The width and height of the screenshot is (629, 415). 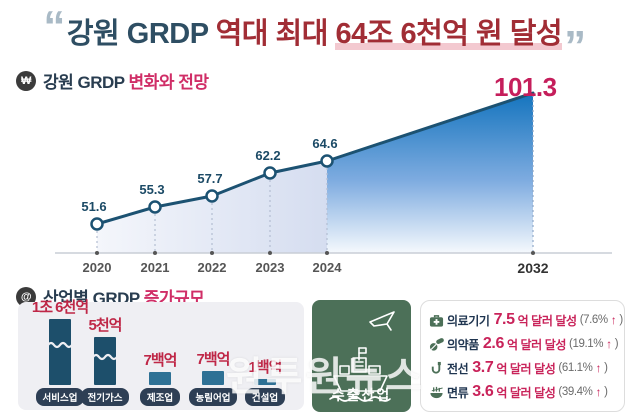 I want to click on main-title: “강원 GRDP 역대 최대 64조 6천억 원 달성”, so click(x=314, y=37).